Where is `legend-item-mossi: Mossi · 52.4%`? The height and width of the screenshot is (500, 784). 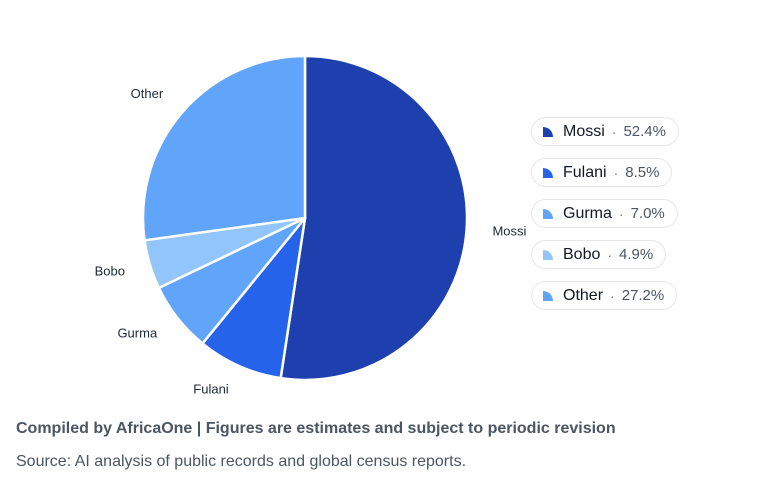 legend-item-mossi: Mossi · 52.4% is located at coordinates (605, 131).